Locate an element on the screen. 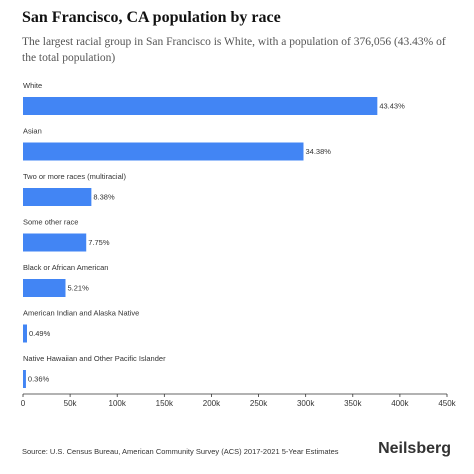 This screenshot has height=474, width=474. x-tick-label: 50k is located at coordinates (71, 403).